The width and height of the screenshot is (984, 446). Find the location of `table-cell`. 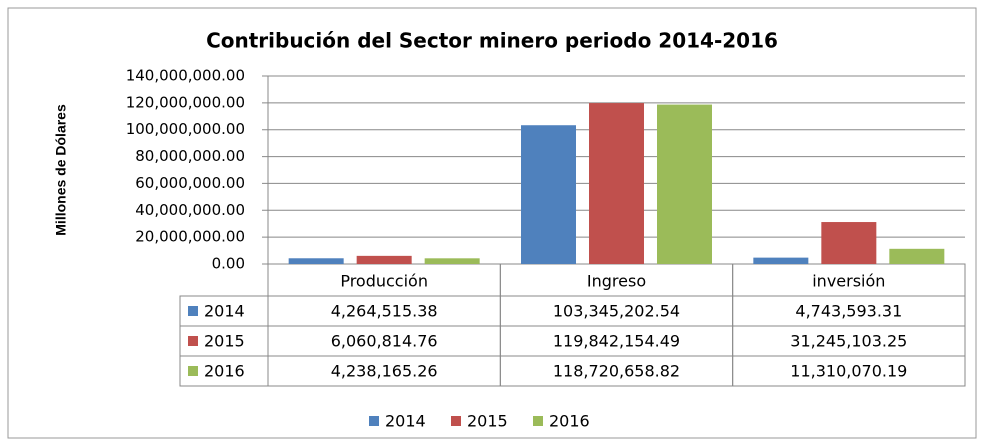

table-cell is located at coordinates (849, 371).